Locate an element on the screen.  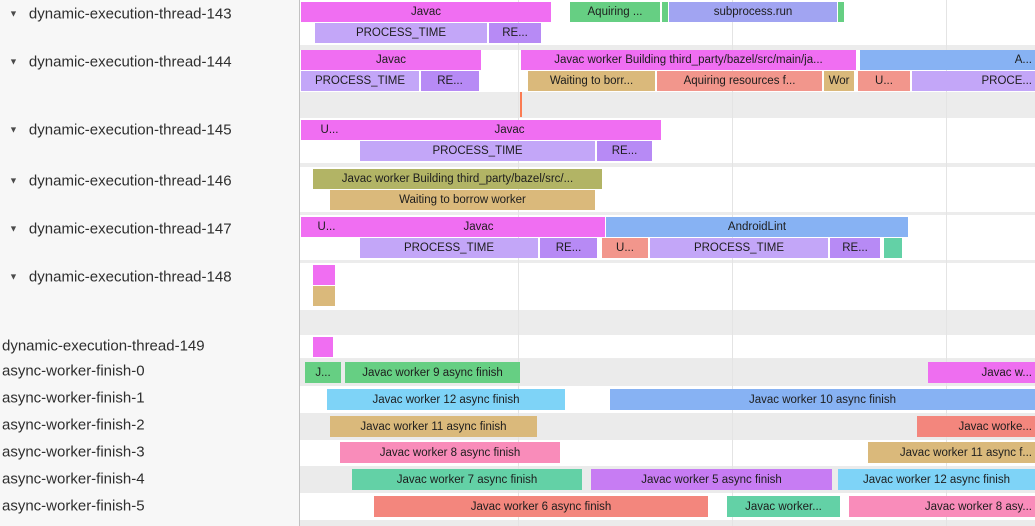
track-label: ▼ dynamic-execution-thread-143 is located at coordinates (149, 14).